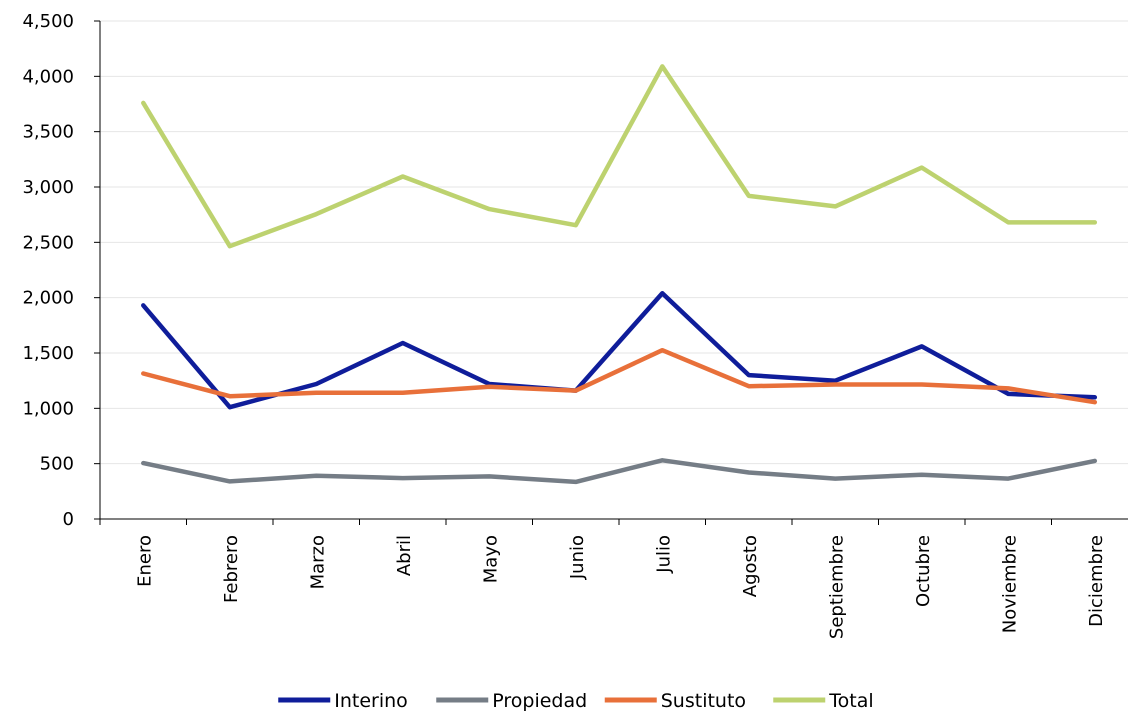 The height and width of the screenshot is (716, 1128). I want to click on x-tick-label: Marzo, so click(317, 562).